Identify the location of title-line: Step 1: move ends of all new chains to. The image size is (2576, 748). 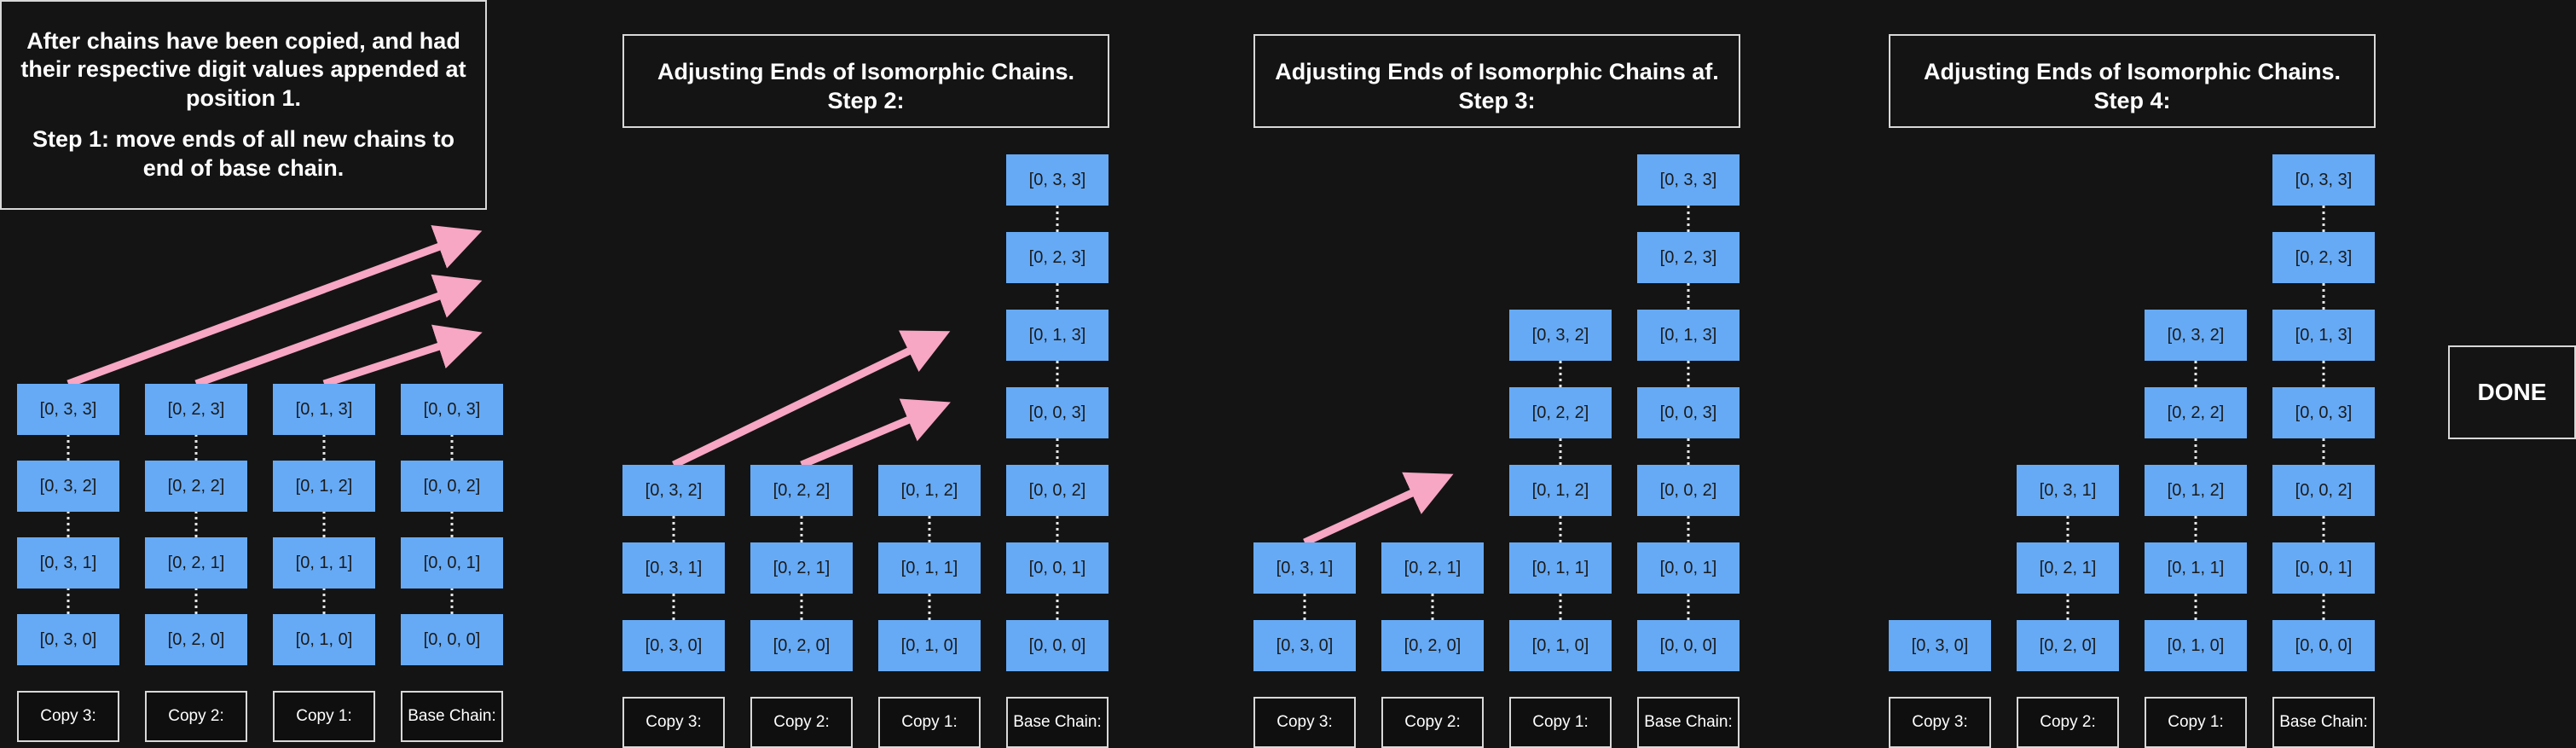
(244, 138).